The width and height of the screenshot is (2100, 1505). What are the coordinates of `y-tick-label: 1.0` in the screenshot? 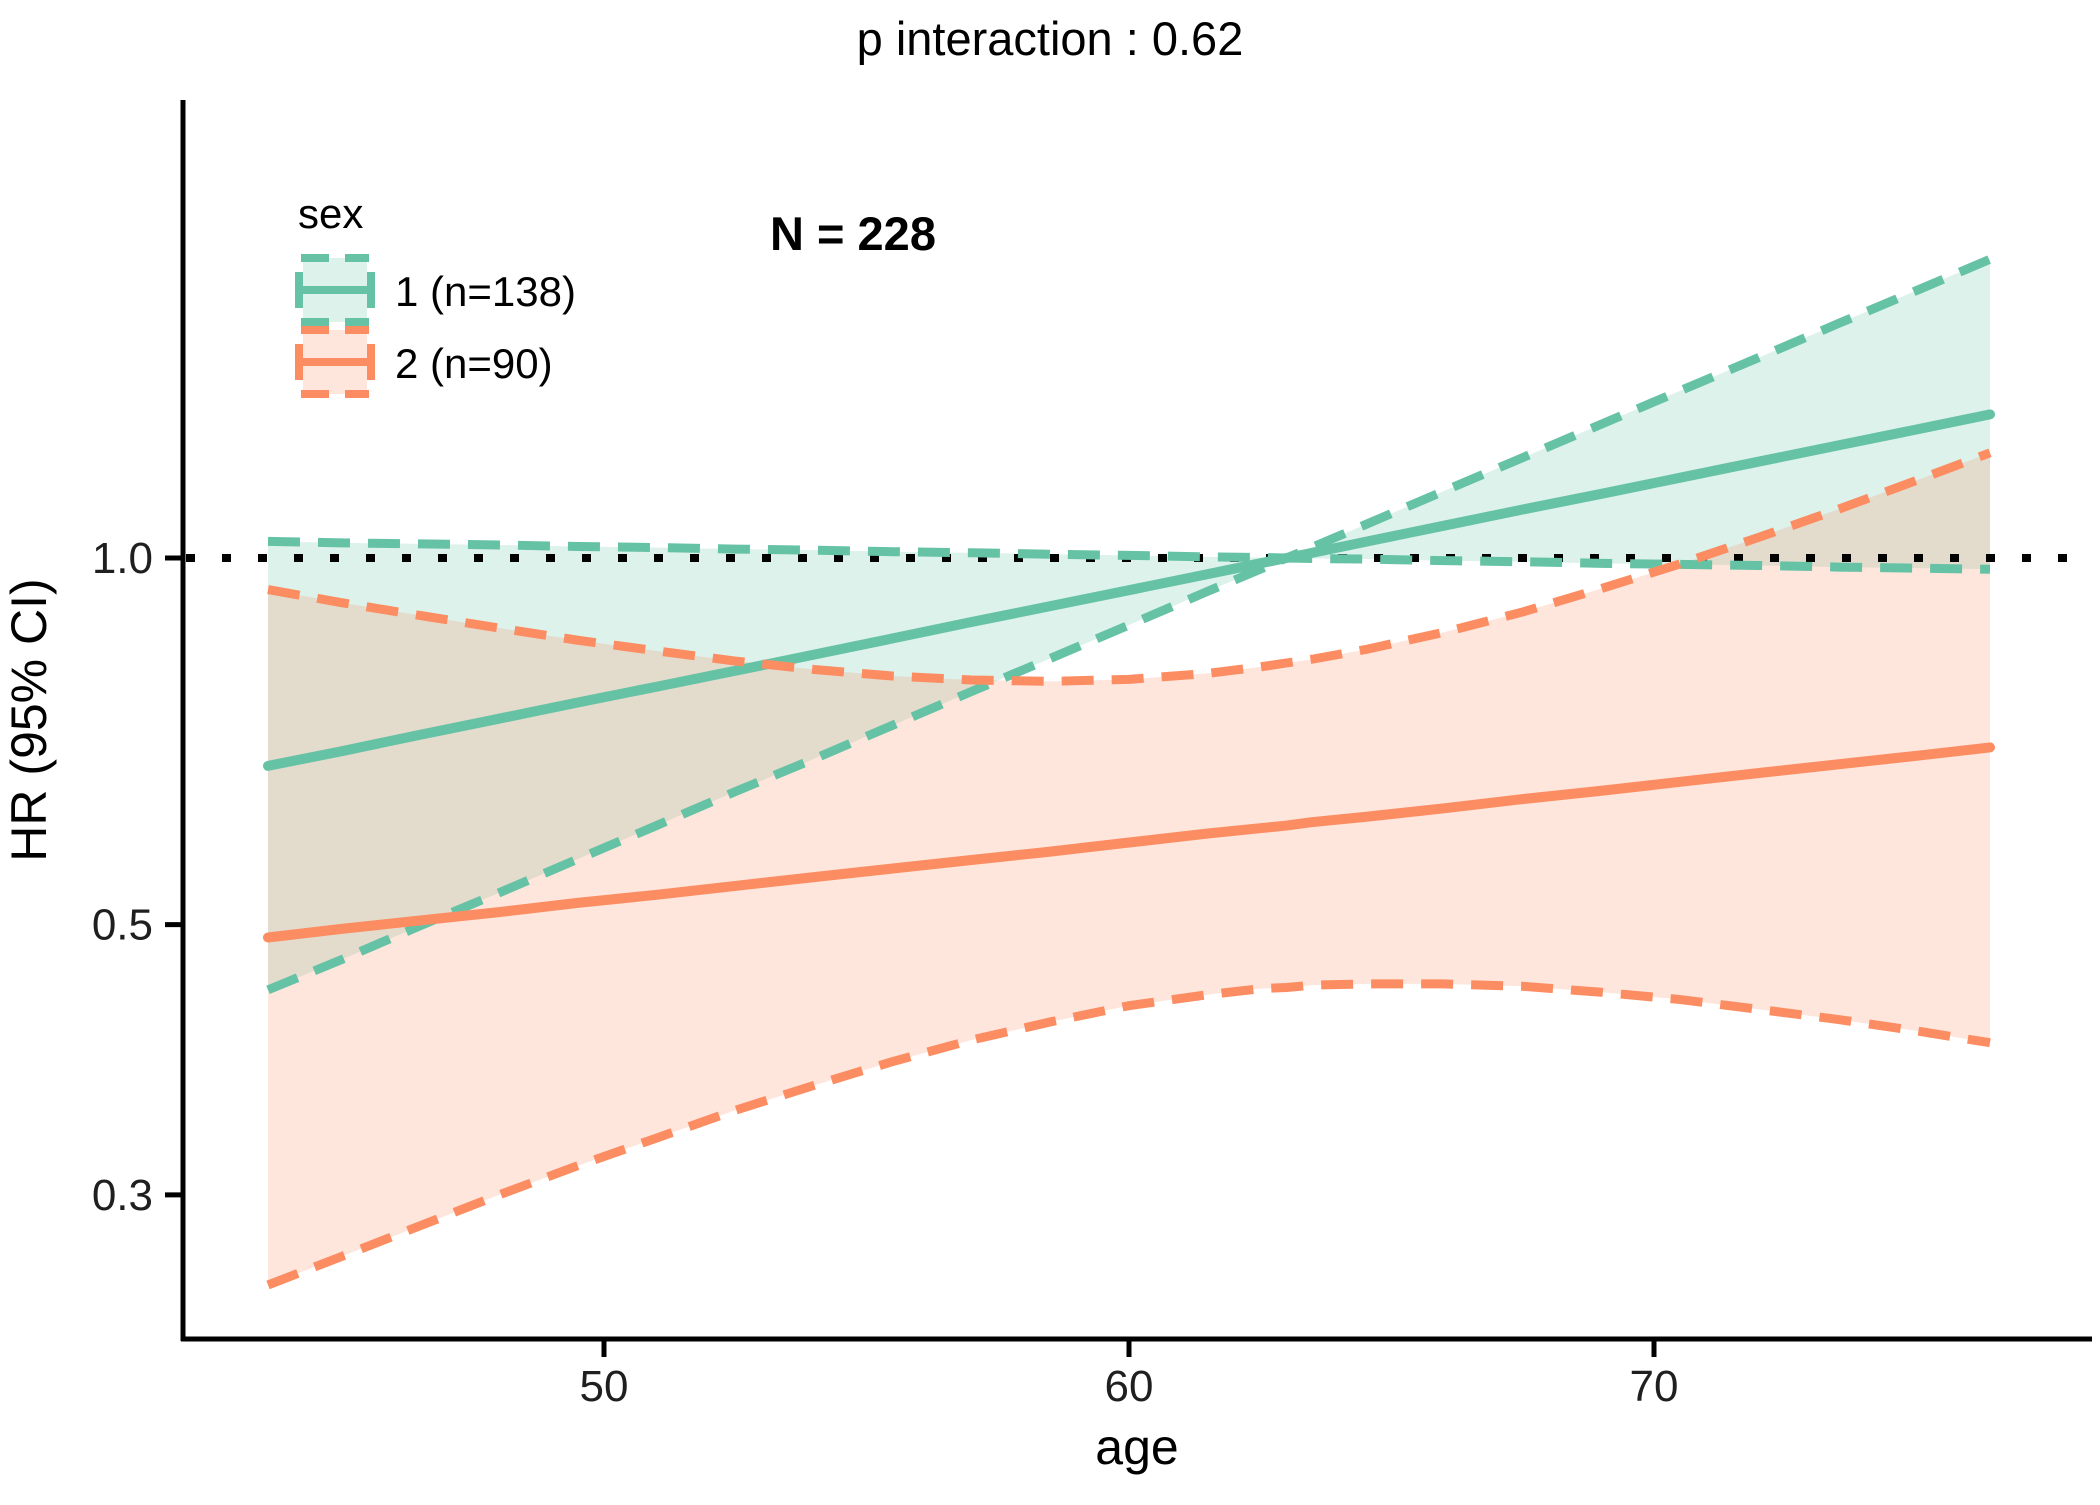 It's located at (122, 558).